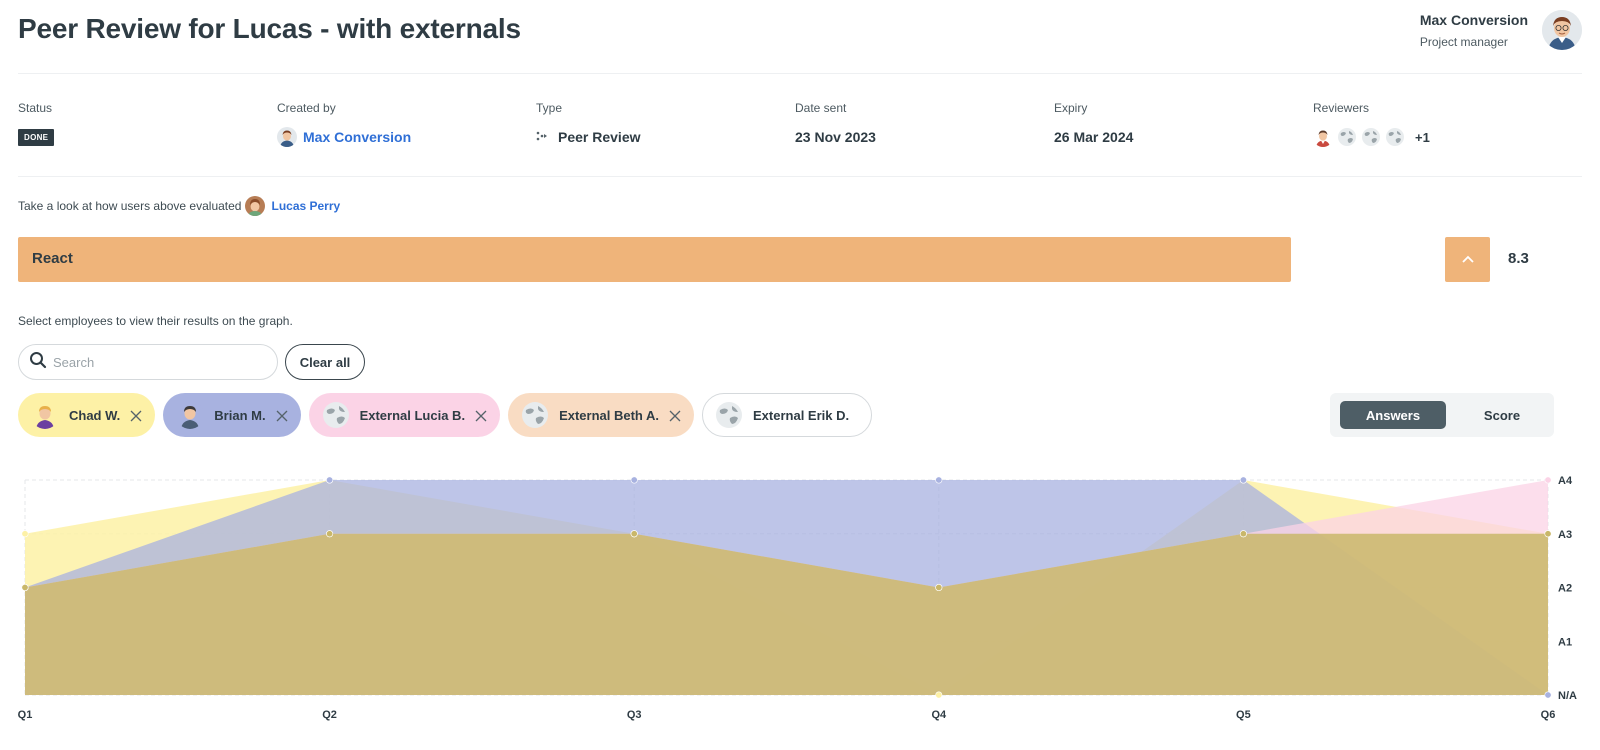 This screenshot has width=1600, height=750. What do you see at coordinates (36, 124) in the screenshot?
I see `status-column: Status DONE` at bounding box center [36, 124].